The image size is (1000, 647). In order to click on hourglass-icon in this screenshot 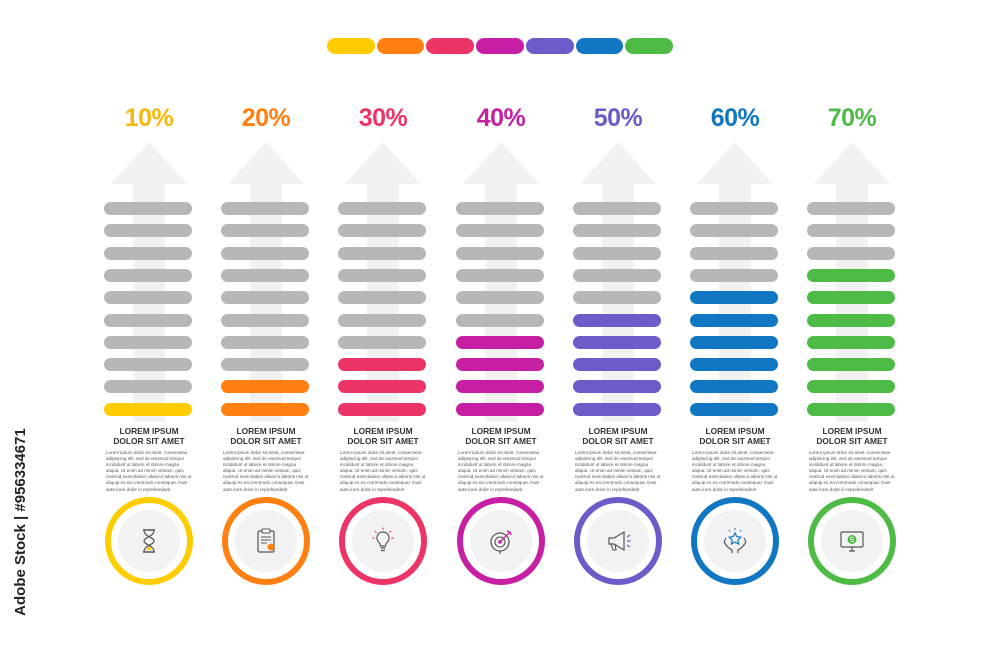, I will do `click(149, 541)`.